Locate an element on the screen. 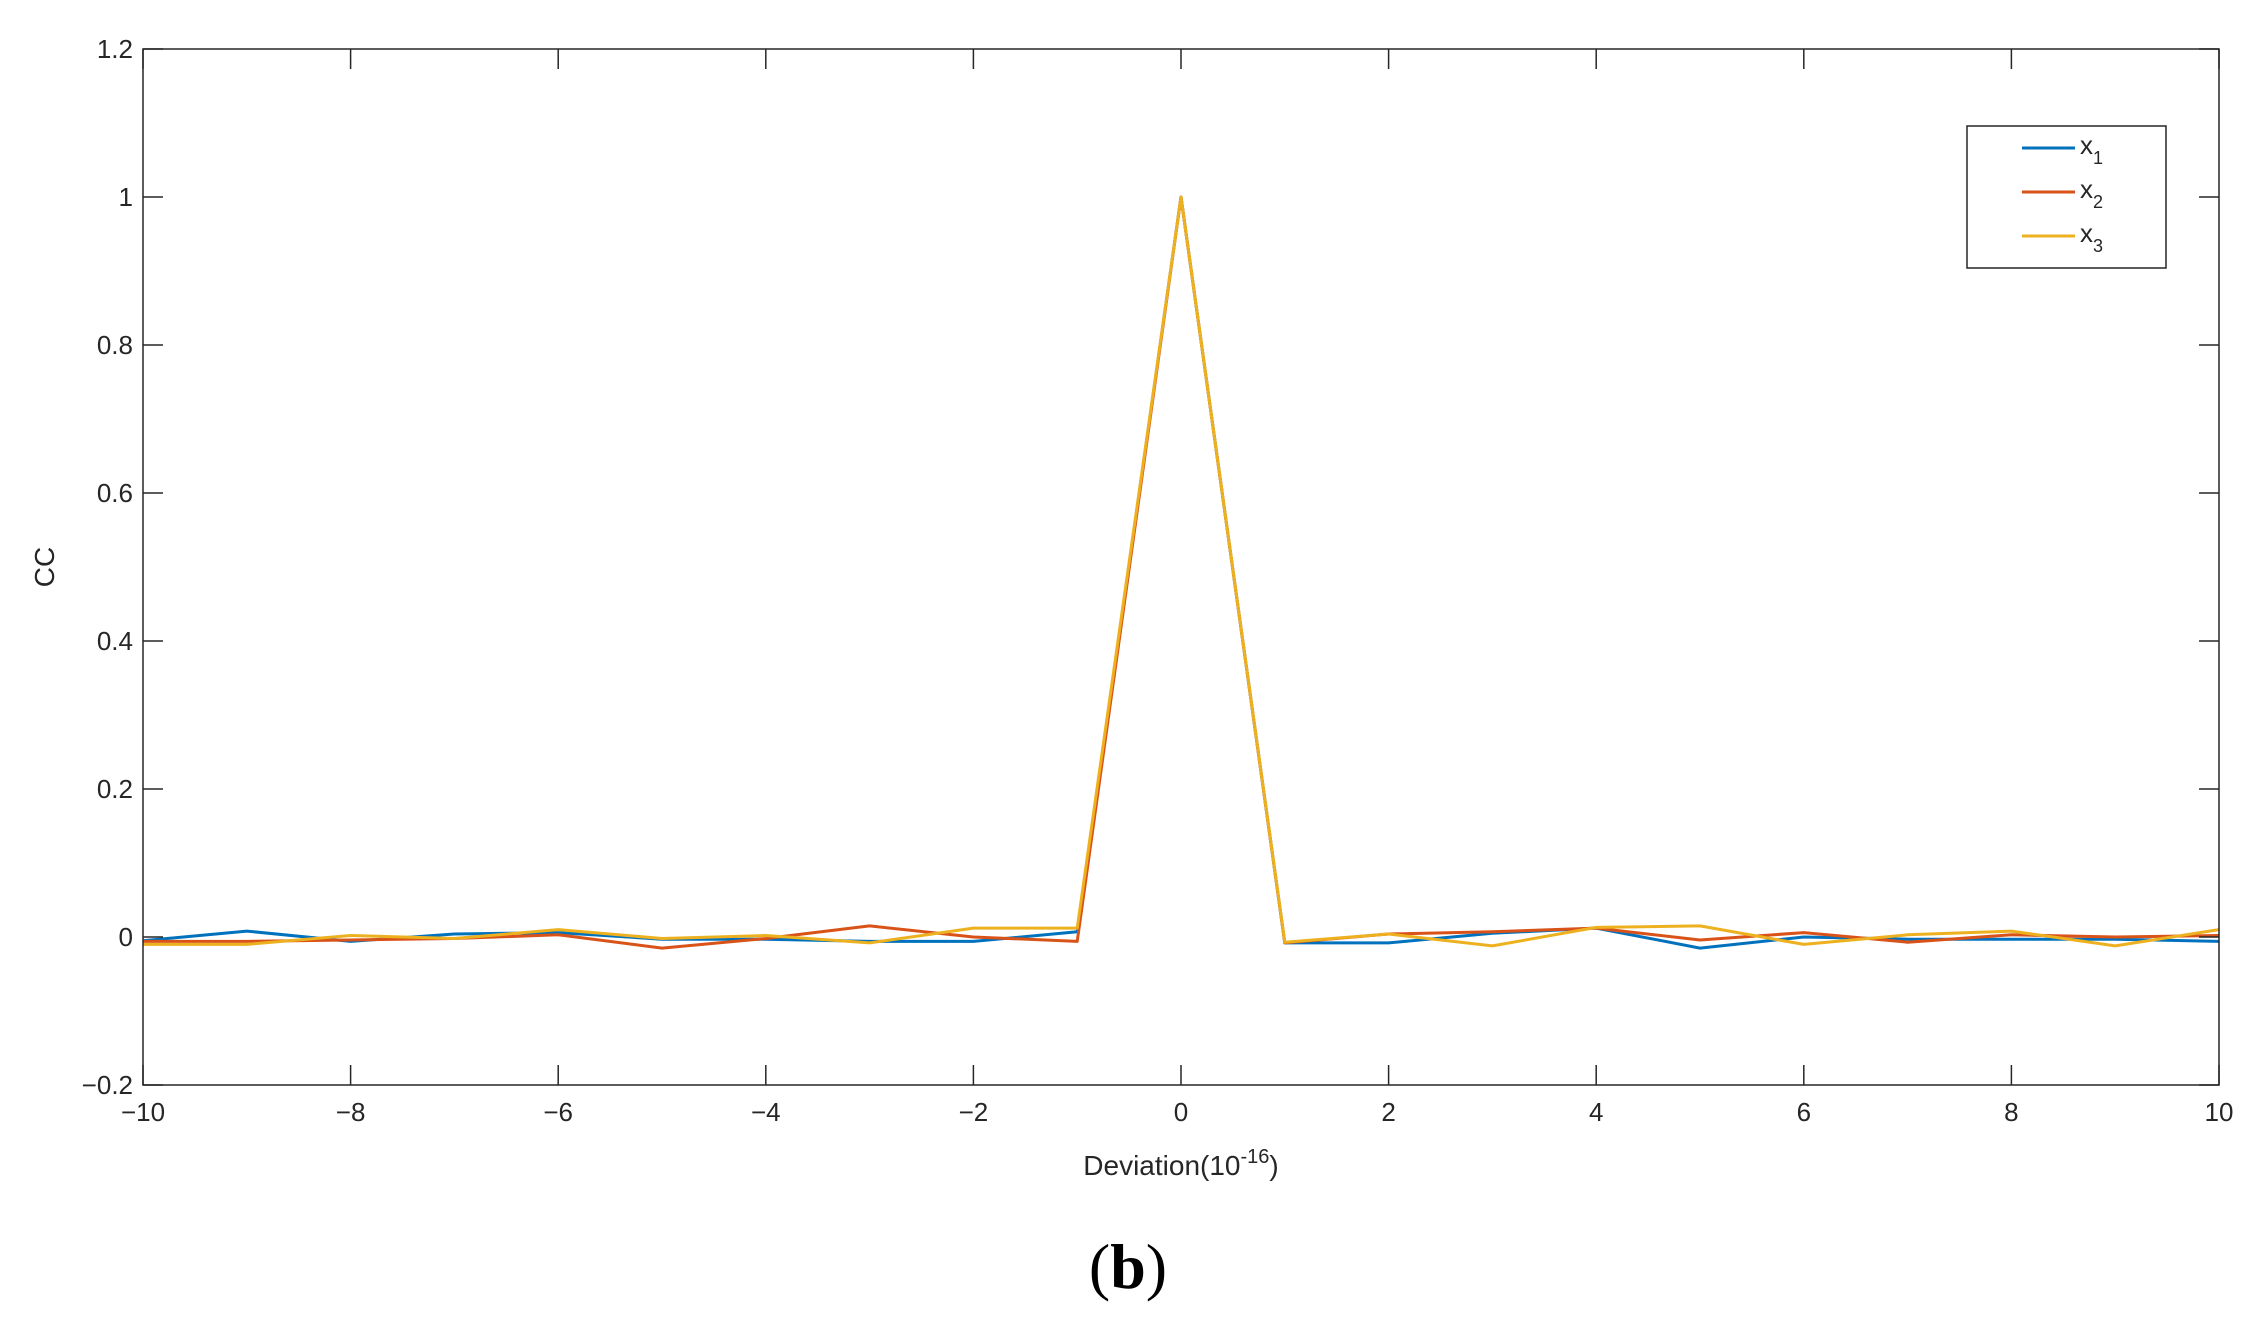  x-tick-label: −10 is located at coordinates (143, 1112).